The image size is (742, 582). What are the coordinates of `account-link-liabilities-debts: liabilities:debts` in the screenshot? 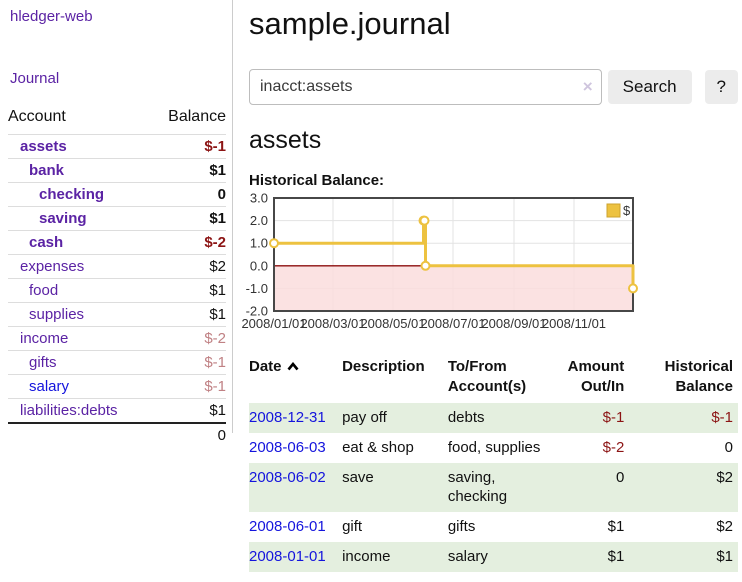 It's located at (69, 410).